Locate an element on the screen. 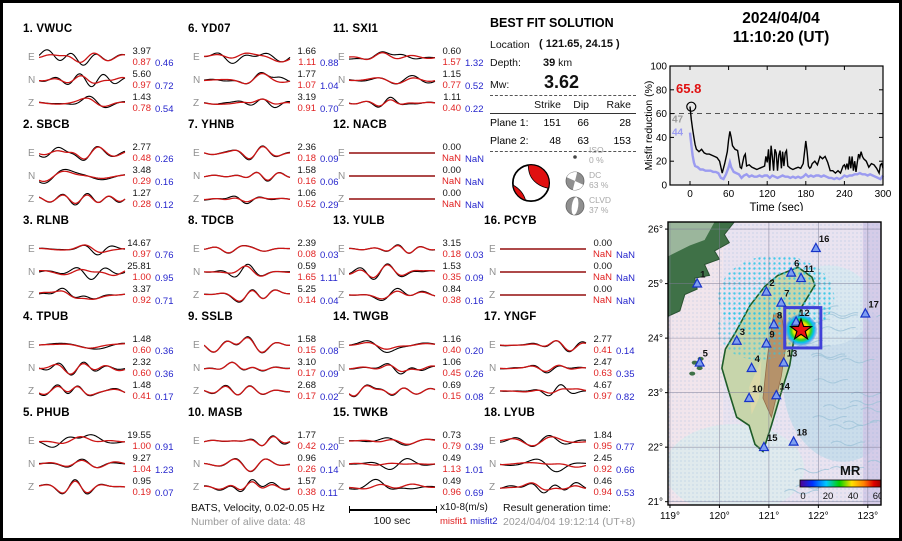 The image size is (902, 541). misfit-series-misfit2 is located at coordinates (786, 156).